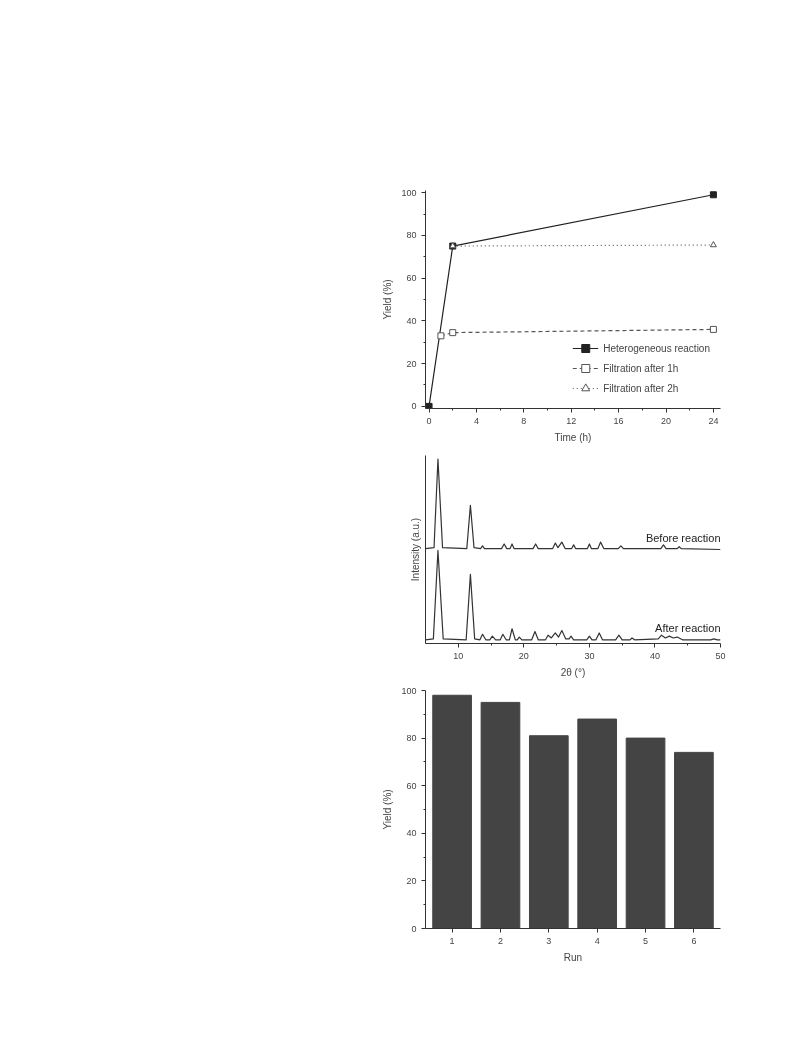 The width and height of the screenshot is (793, 1057). What do you see at coordinates (654, 655) in the screenshot?
I see `x-tick-label: 40` at bounding box center [654, 655].